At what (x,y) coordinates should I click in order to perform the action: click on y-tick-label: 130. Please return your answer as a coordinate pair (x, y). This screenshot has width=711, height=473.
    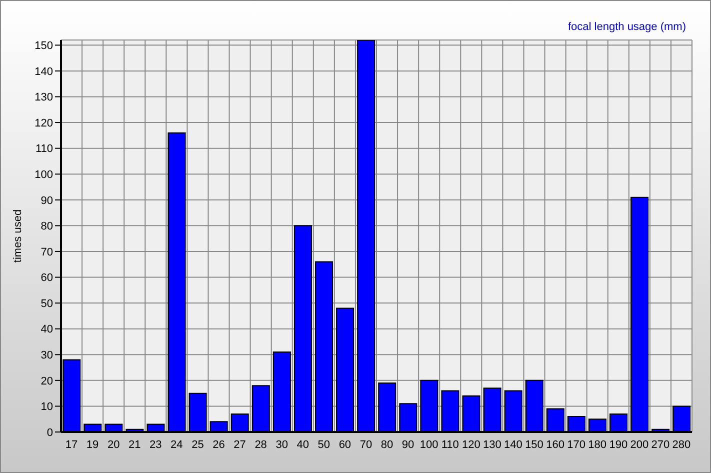
    Looking at the image, I should click on (43, 98).